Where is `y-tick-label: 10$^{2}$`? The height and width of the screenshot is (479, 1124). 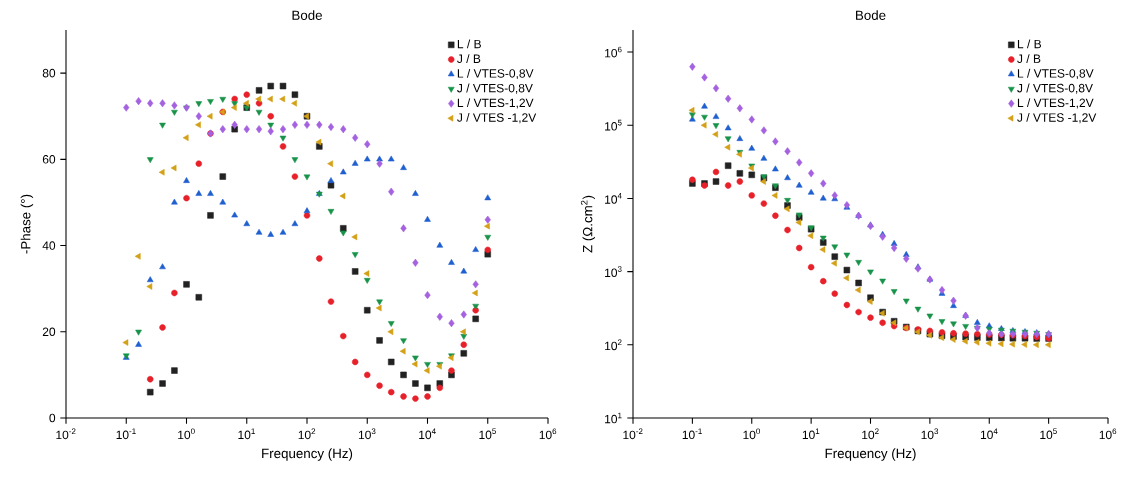 y-tick-label: 10$^{2}$ is located at coordinates (613, 345).